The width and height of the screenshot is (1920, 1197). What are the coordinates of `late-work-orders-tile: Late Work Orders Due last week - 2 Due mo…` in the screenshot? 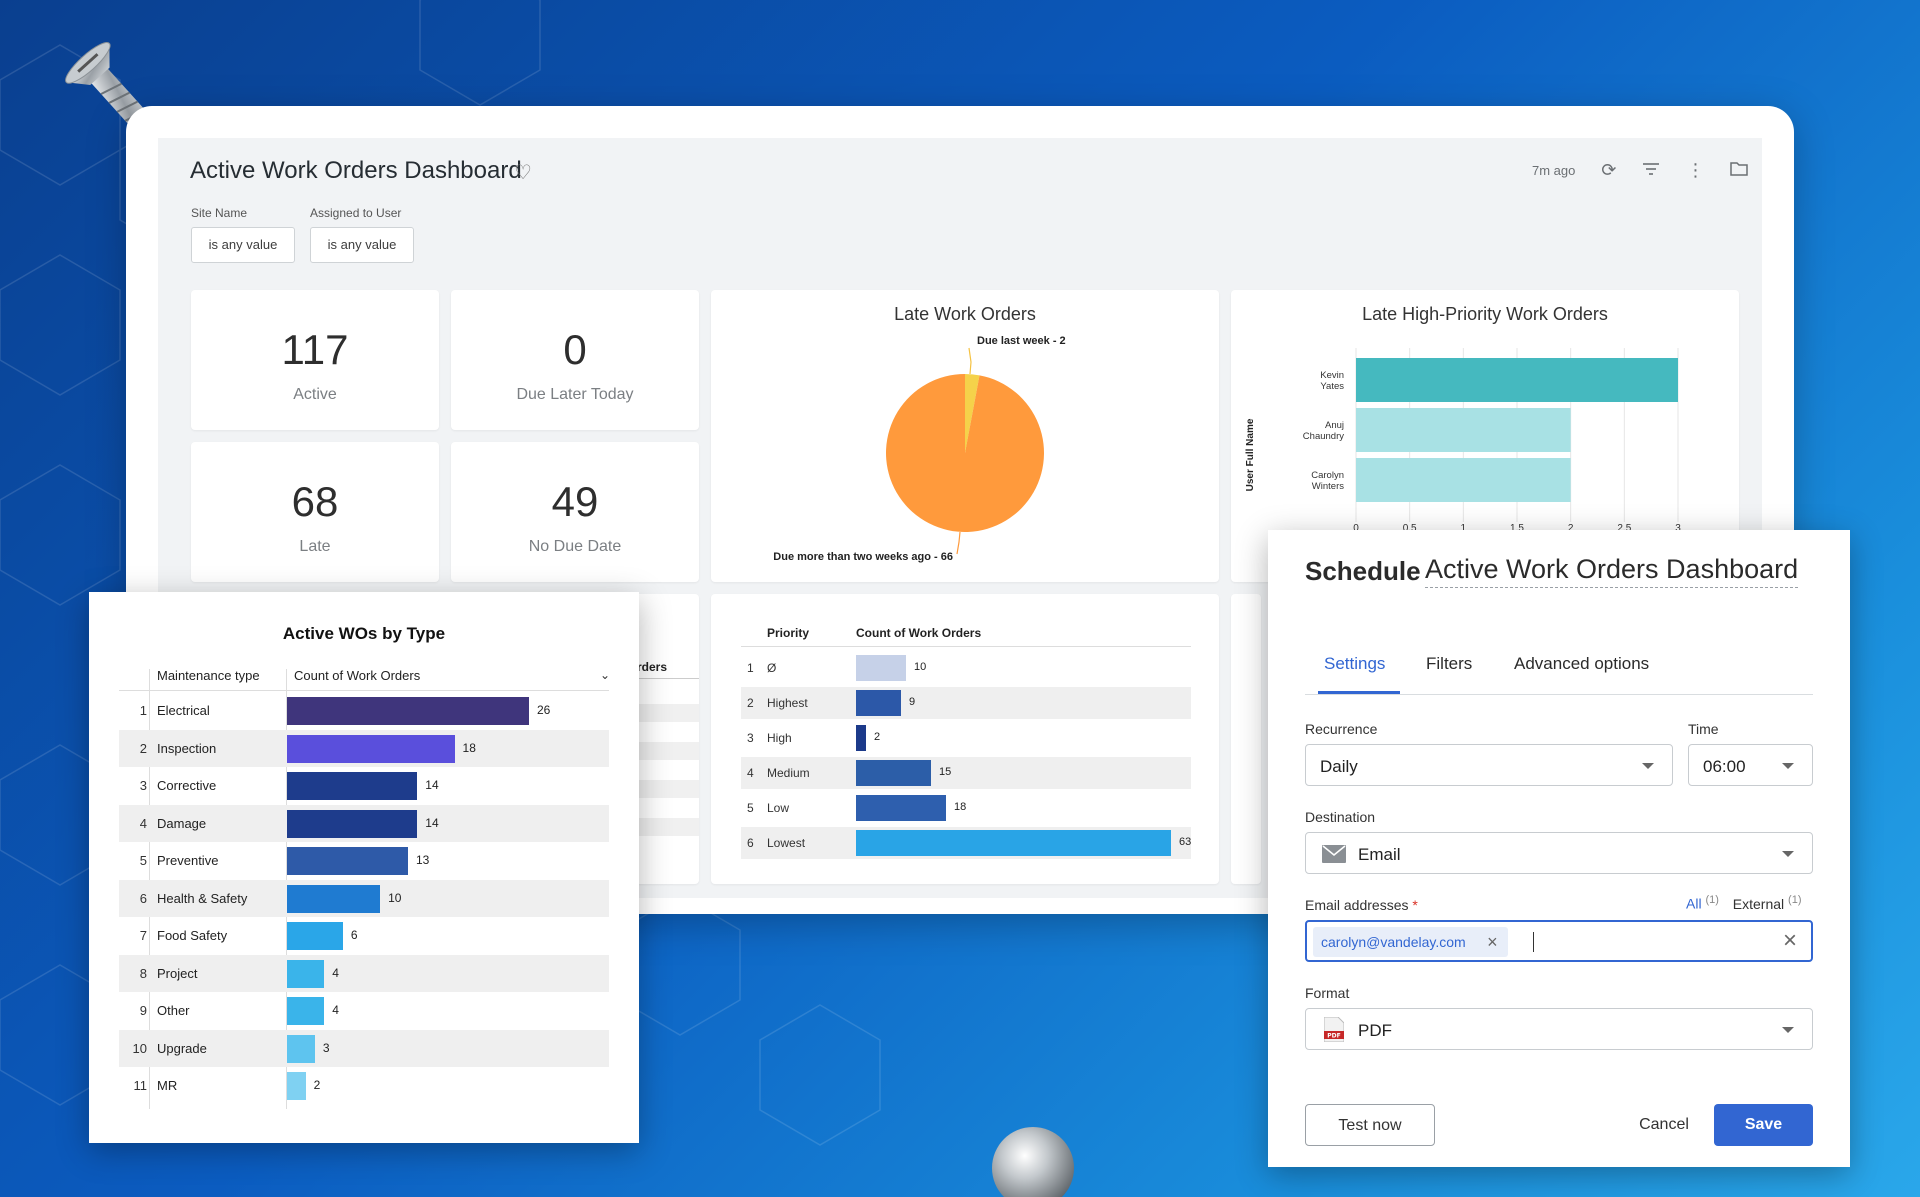 It's located at (965, 436).